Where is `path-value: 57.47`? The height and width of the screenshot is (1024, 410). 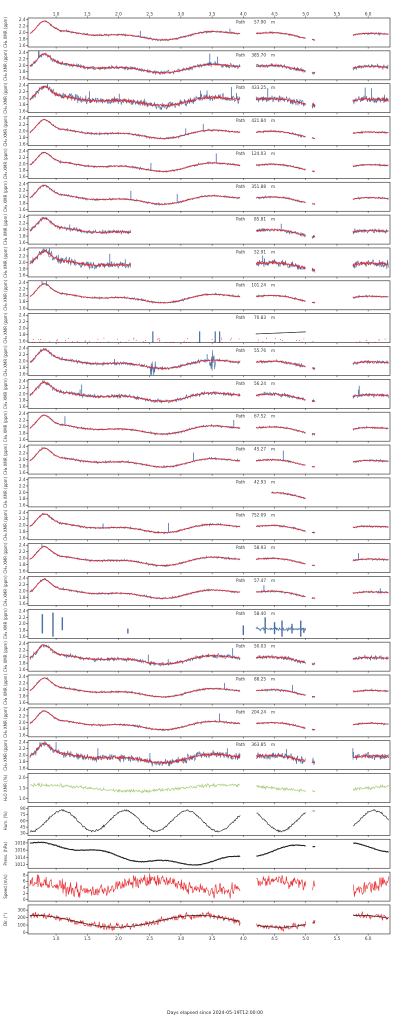
path-value: 57.47 is located at coordinates (260, 580).